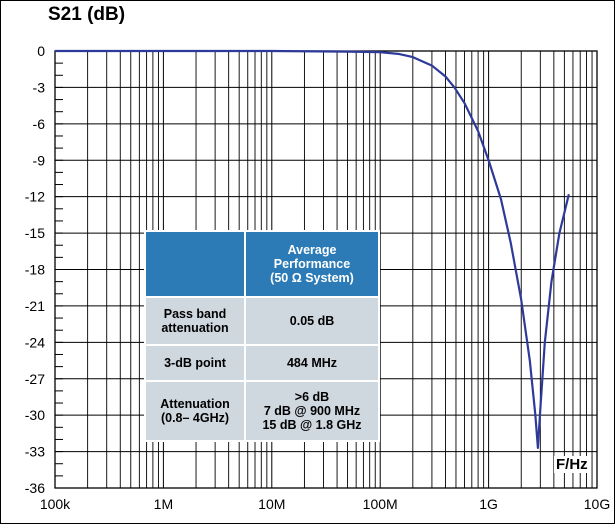 This screenshot has width=615, height=524. I want to click on row-value-line: >6 dB, so click(312, 397).